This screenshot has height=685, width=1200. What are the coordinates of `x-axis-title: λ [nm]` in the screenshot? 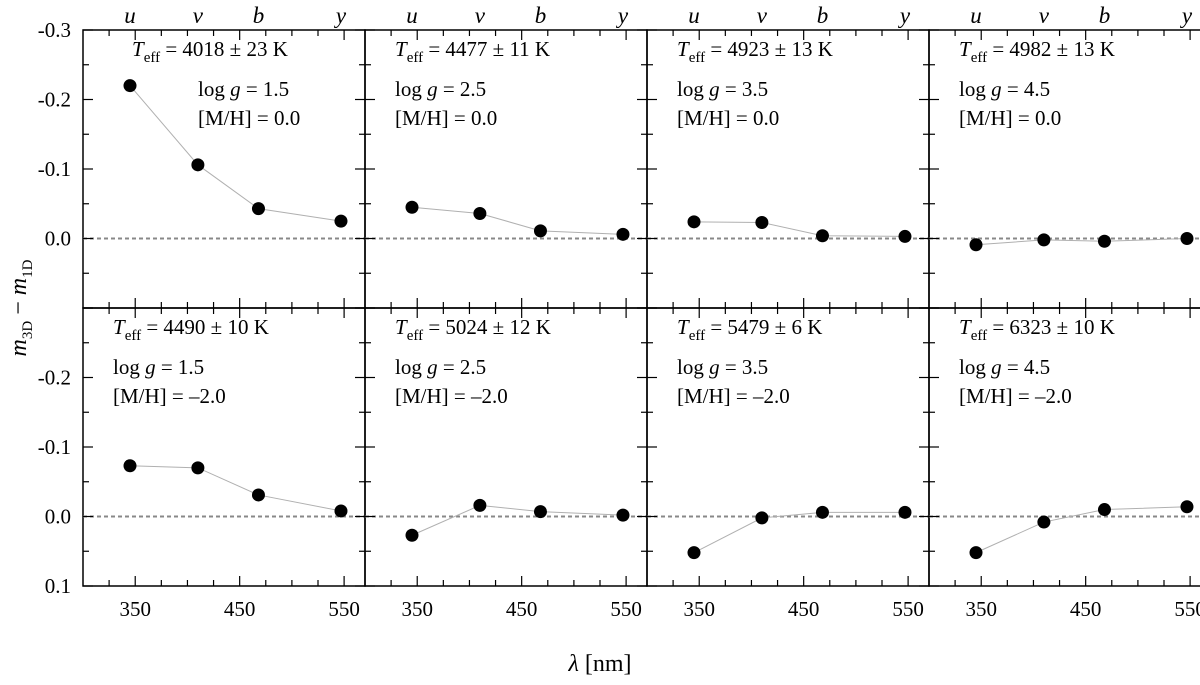 It's located at (599, 664).